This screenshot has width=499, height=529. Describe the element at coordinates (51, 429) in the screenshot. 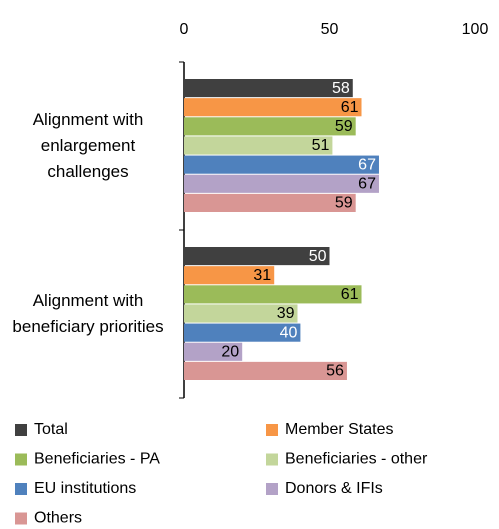

I see `legend-label: Total` at that location.